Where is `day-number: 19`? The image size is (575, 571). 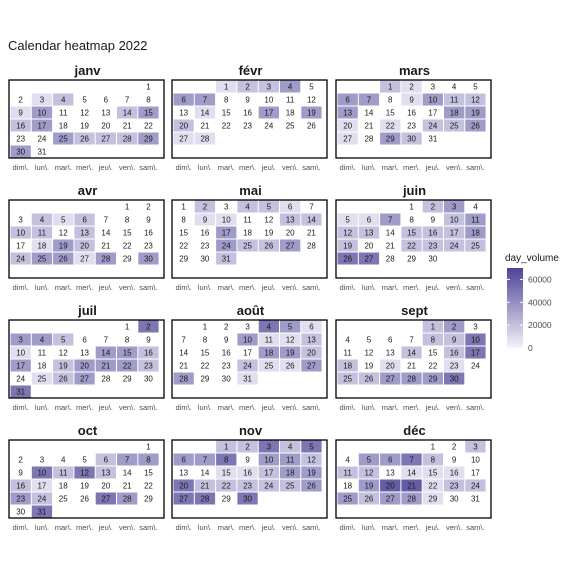
day-number: 19 is located at coordinates (368, 486).